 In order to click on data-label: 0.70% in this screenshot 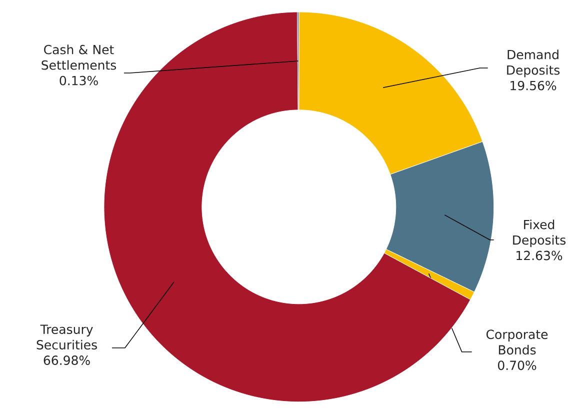, I will do `click(517, 365)`.